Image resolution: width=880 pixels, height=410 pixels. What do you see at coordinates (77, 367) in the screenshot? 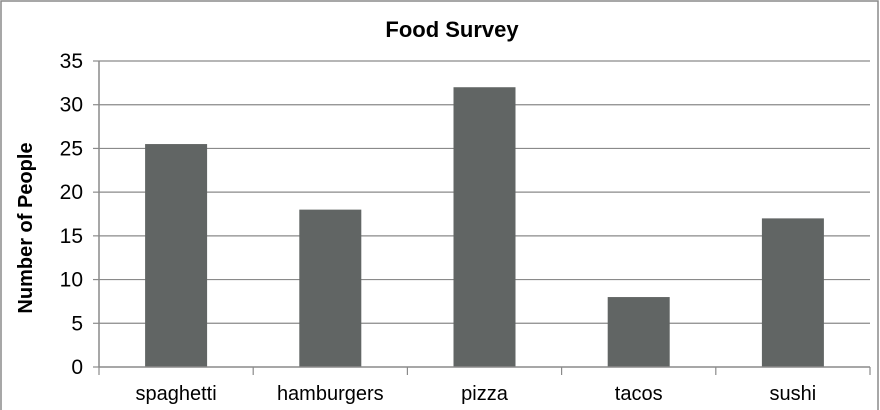
I see `y-tick-label: 0` at bounding box center [77, 367].